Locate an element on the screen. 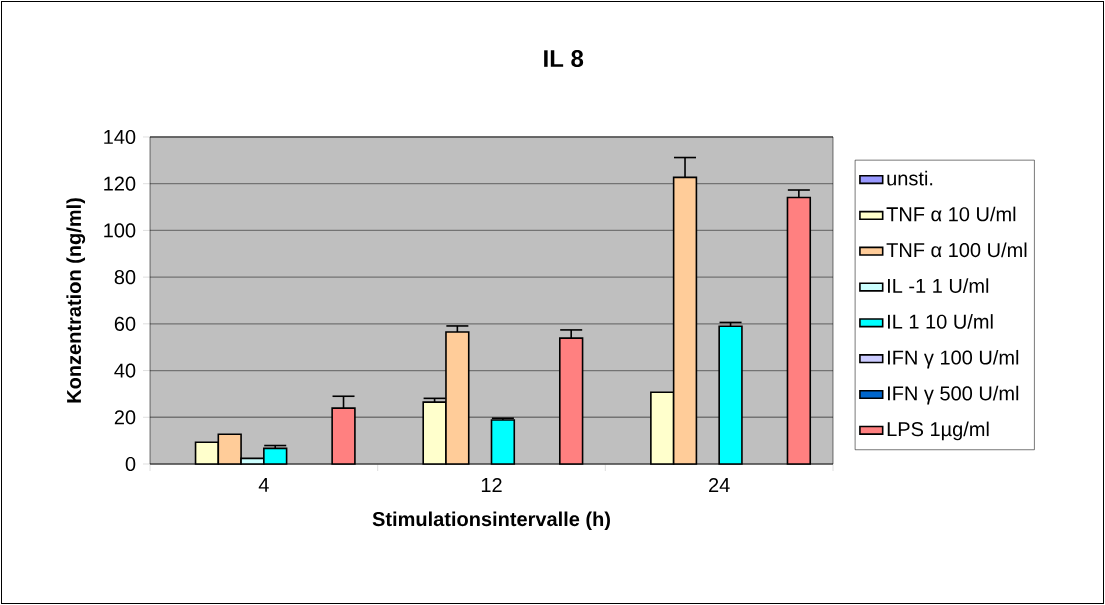 The image size is (1105, 605). y-tick-label: 0 is located at coordinates (130, 464).